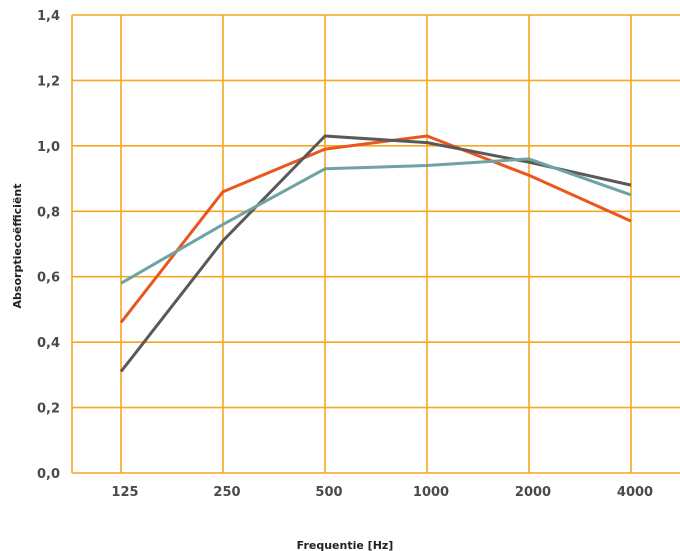 The height and width of the screenshot is (551, 680). Describe the element at coordinates (533, 492) in the screenshot. I see `x-tick-label: 2000` at that location.